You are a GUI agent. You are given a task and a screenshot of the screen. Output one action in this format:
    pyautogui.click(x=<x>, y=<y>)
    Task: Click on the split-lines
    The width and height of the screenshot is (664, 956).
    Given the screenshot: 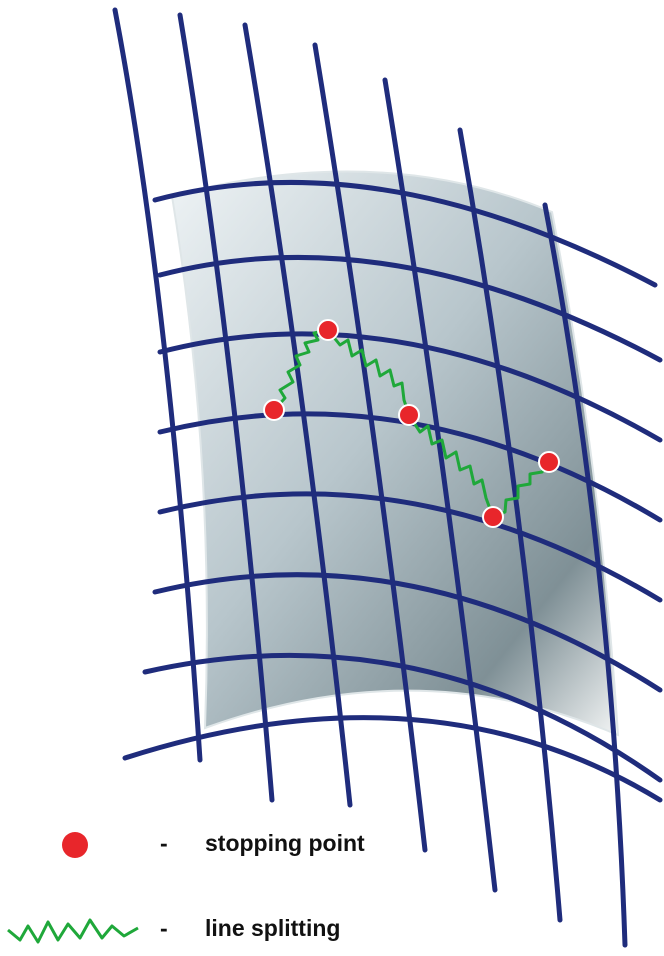 What is the action you would take?
    pyautogui.click(x=411, y=423)
    